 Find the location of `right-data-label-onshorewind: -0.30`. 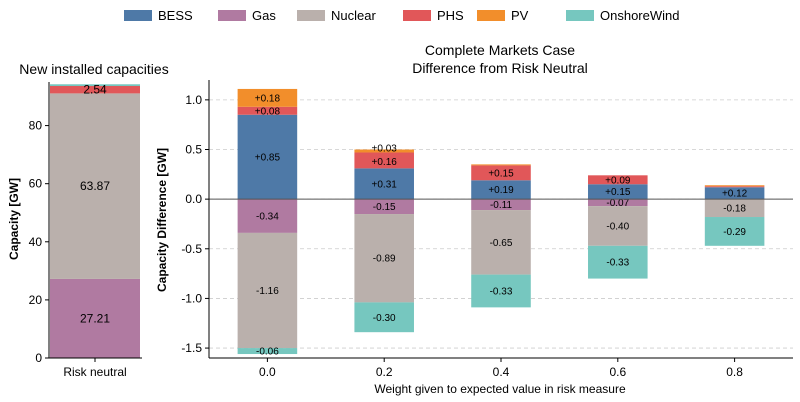

right-data-label-onshorewind: -0.30 is located at coordinates (384, 318).